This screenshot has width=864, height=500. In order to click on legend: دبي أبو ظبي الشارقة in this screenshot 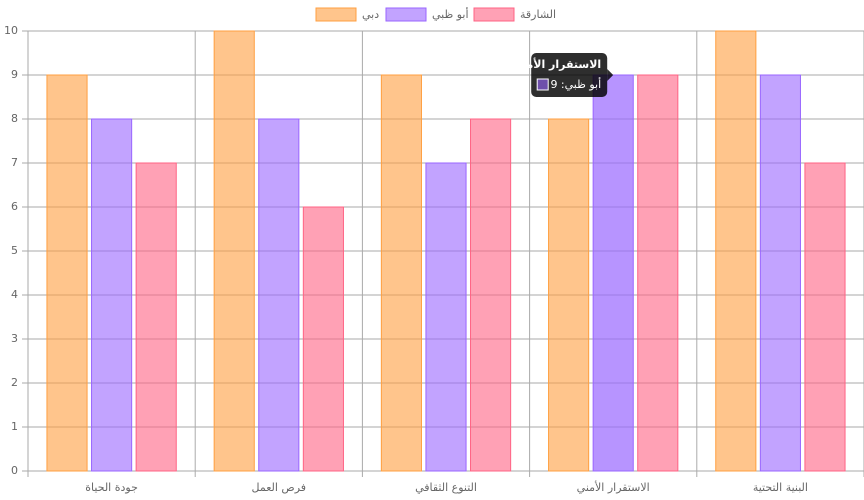, I will do `click(435, 14)`.